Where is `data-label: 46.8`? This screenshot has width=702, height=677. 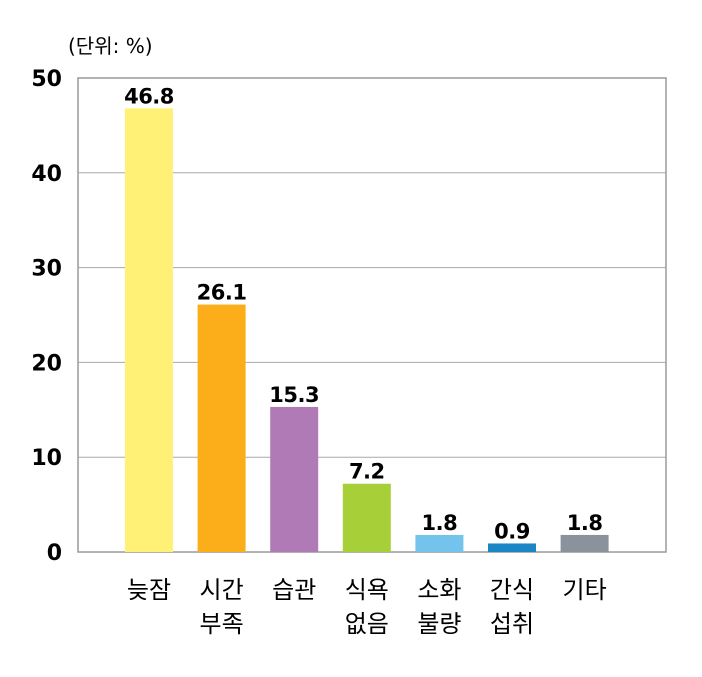 data-label: 46.8 is located at coordinates (149, 96).